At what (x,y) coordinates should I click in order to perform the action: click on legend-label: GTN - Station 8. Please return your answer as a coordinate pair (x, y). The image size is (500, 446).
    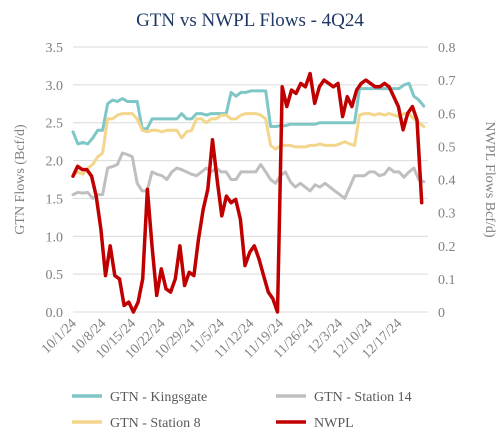
    Looking at the image, I should click on (155, 423).